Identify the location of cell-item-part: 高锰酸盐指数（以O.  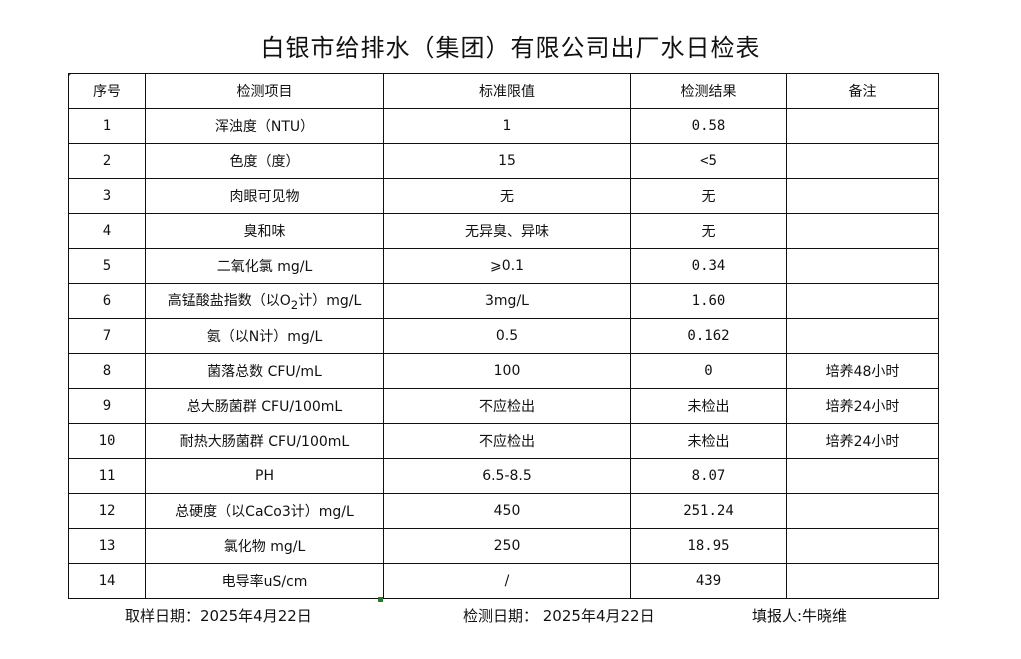
(229, 301).